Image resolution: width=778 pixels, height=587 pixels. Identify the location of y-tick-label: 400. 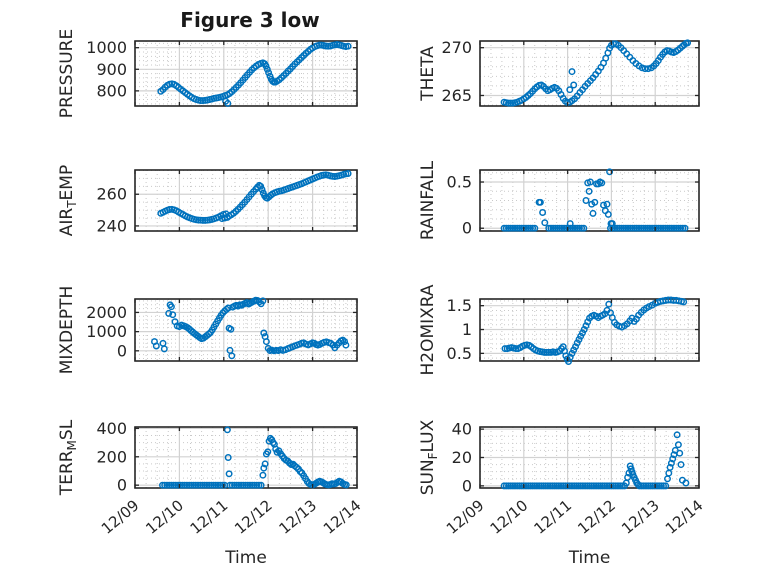
(111, 428).